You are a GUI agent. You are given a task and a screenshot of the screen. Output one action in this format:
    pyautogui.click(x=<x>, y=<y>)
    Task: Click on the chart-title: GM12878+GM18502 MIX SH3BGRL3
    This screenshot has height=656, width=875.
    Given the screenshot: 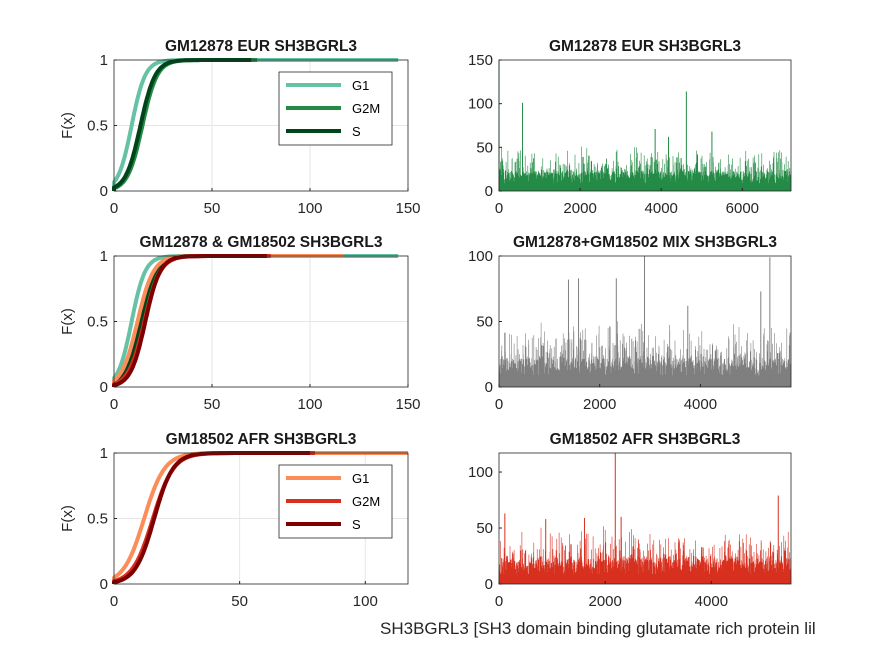 What is the action you would take?
    pyautogui.click(x=645, y=242)
    